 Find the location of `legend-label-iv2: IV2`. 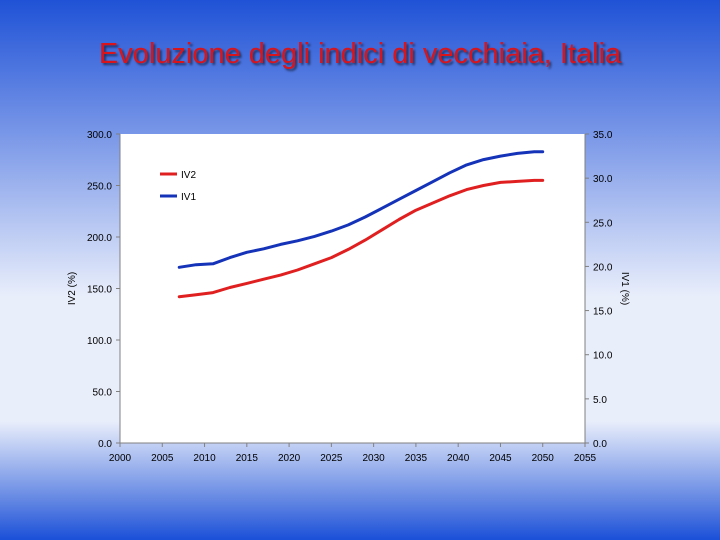

legend-label-iv2: IV2 is located at coordinates (188, 175).